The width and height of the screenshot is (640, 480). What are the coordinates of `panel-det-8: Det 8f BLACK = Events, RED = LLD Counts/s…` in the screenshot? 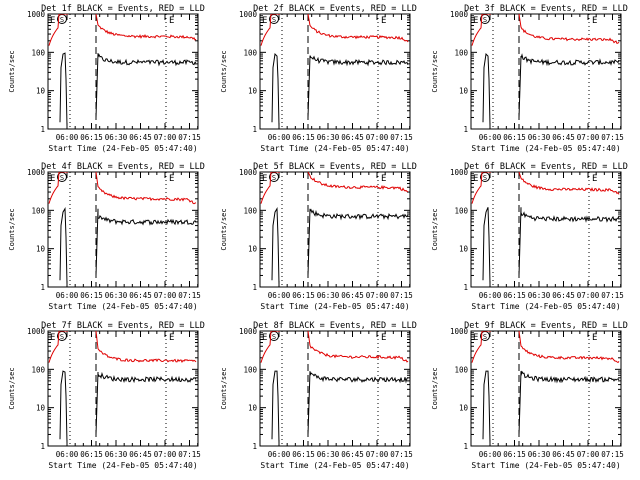 It's located at (318, 395).